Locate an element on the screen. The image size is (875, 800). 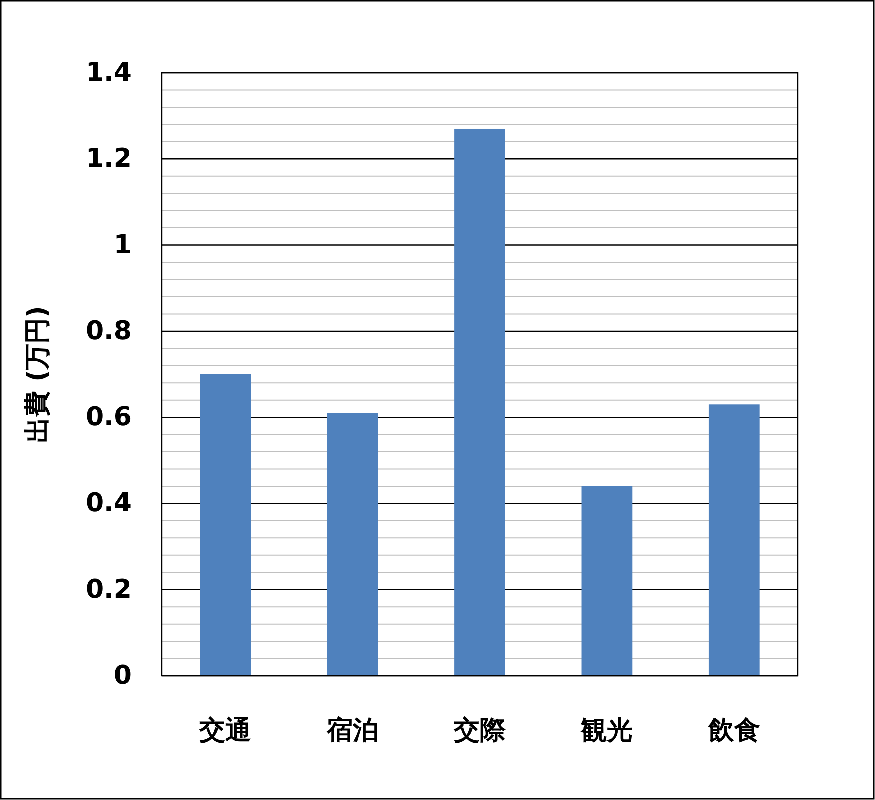
x-tick-label: 交際 is located at coordinates (480, 731).